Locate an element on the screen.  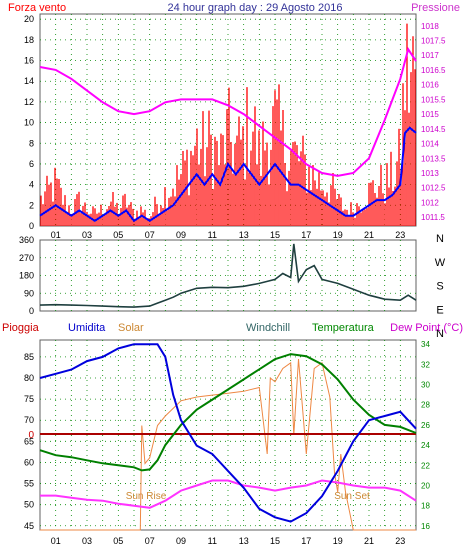
pressure-y-tick-label: 1015 is located at coordinates (430, 114).